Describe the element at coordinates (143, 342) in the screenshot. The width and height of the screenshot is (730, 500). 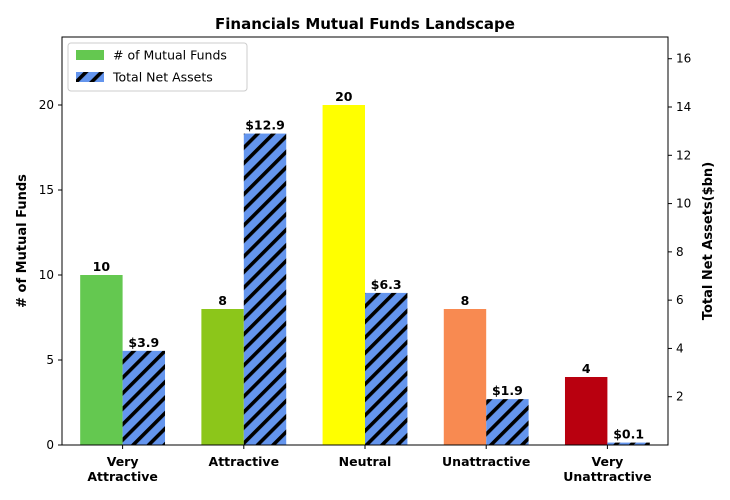
I see `data-label-net-assets: $3.9` at that location.